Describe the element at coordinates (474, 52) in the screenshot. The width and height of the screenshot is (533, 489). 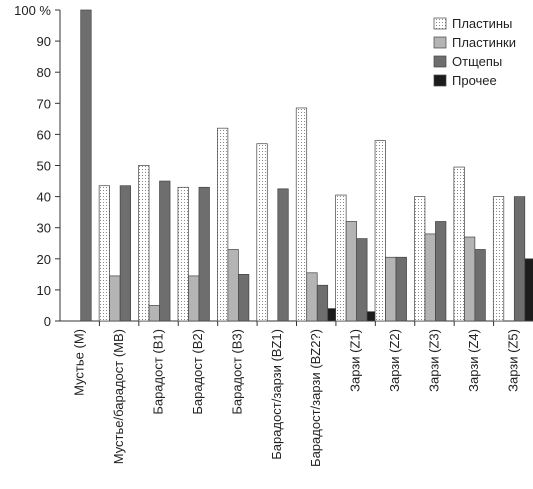
I see `legend: Пластины Пластинки Отщепы Прочее` at that location.